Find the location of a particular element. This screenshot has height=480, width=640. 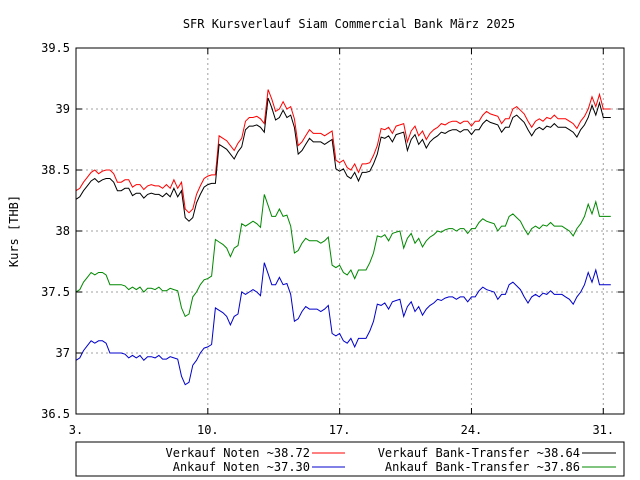

legend-label-4: Ankauf Bank-Transfer ~37.86 is located at coordinates (482, 467).